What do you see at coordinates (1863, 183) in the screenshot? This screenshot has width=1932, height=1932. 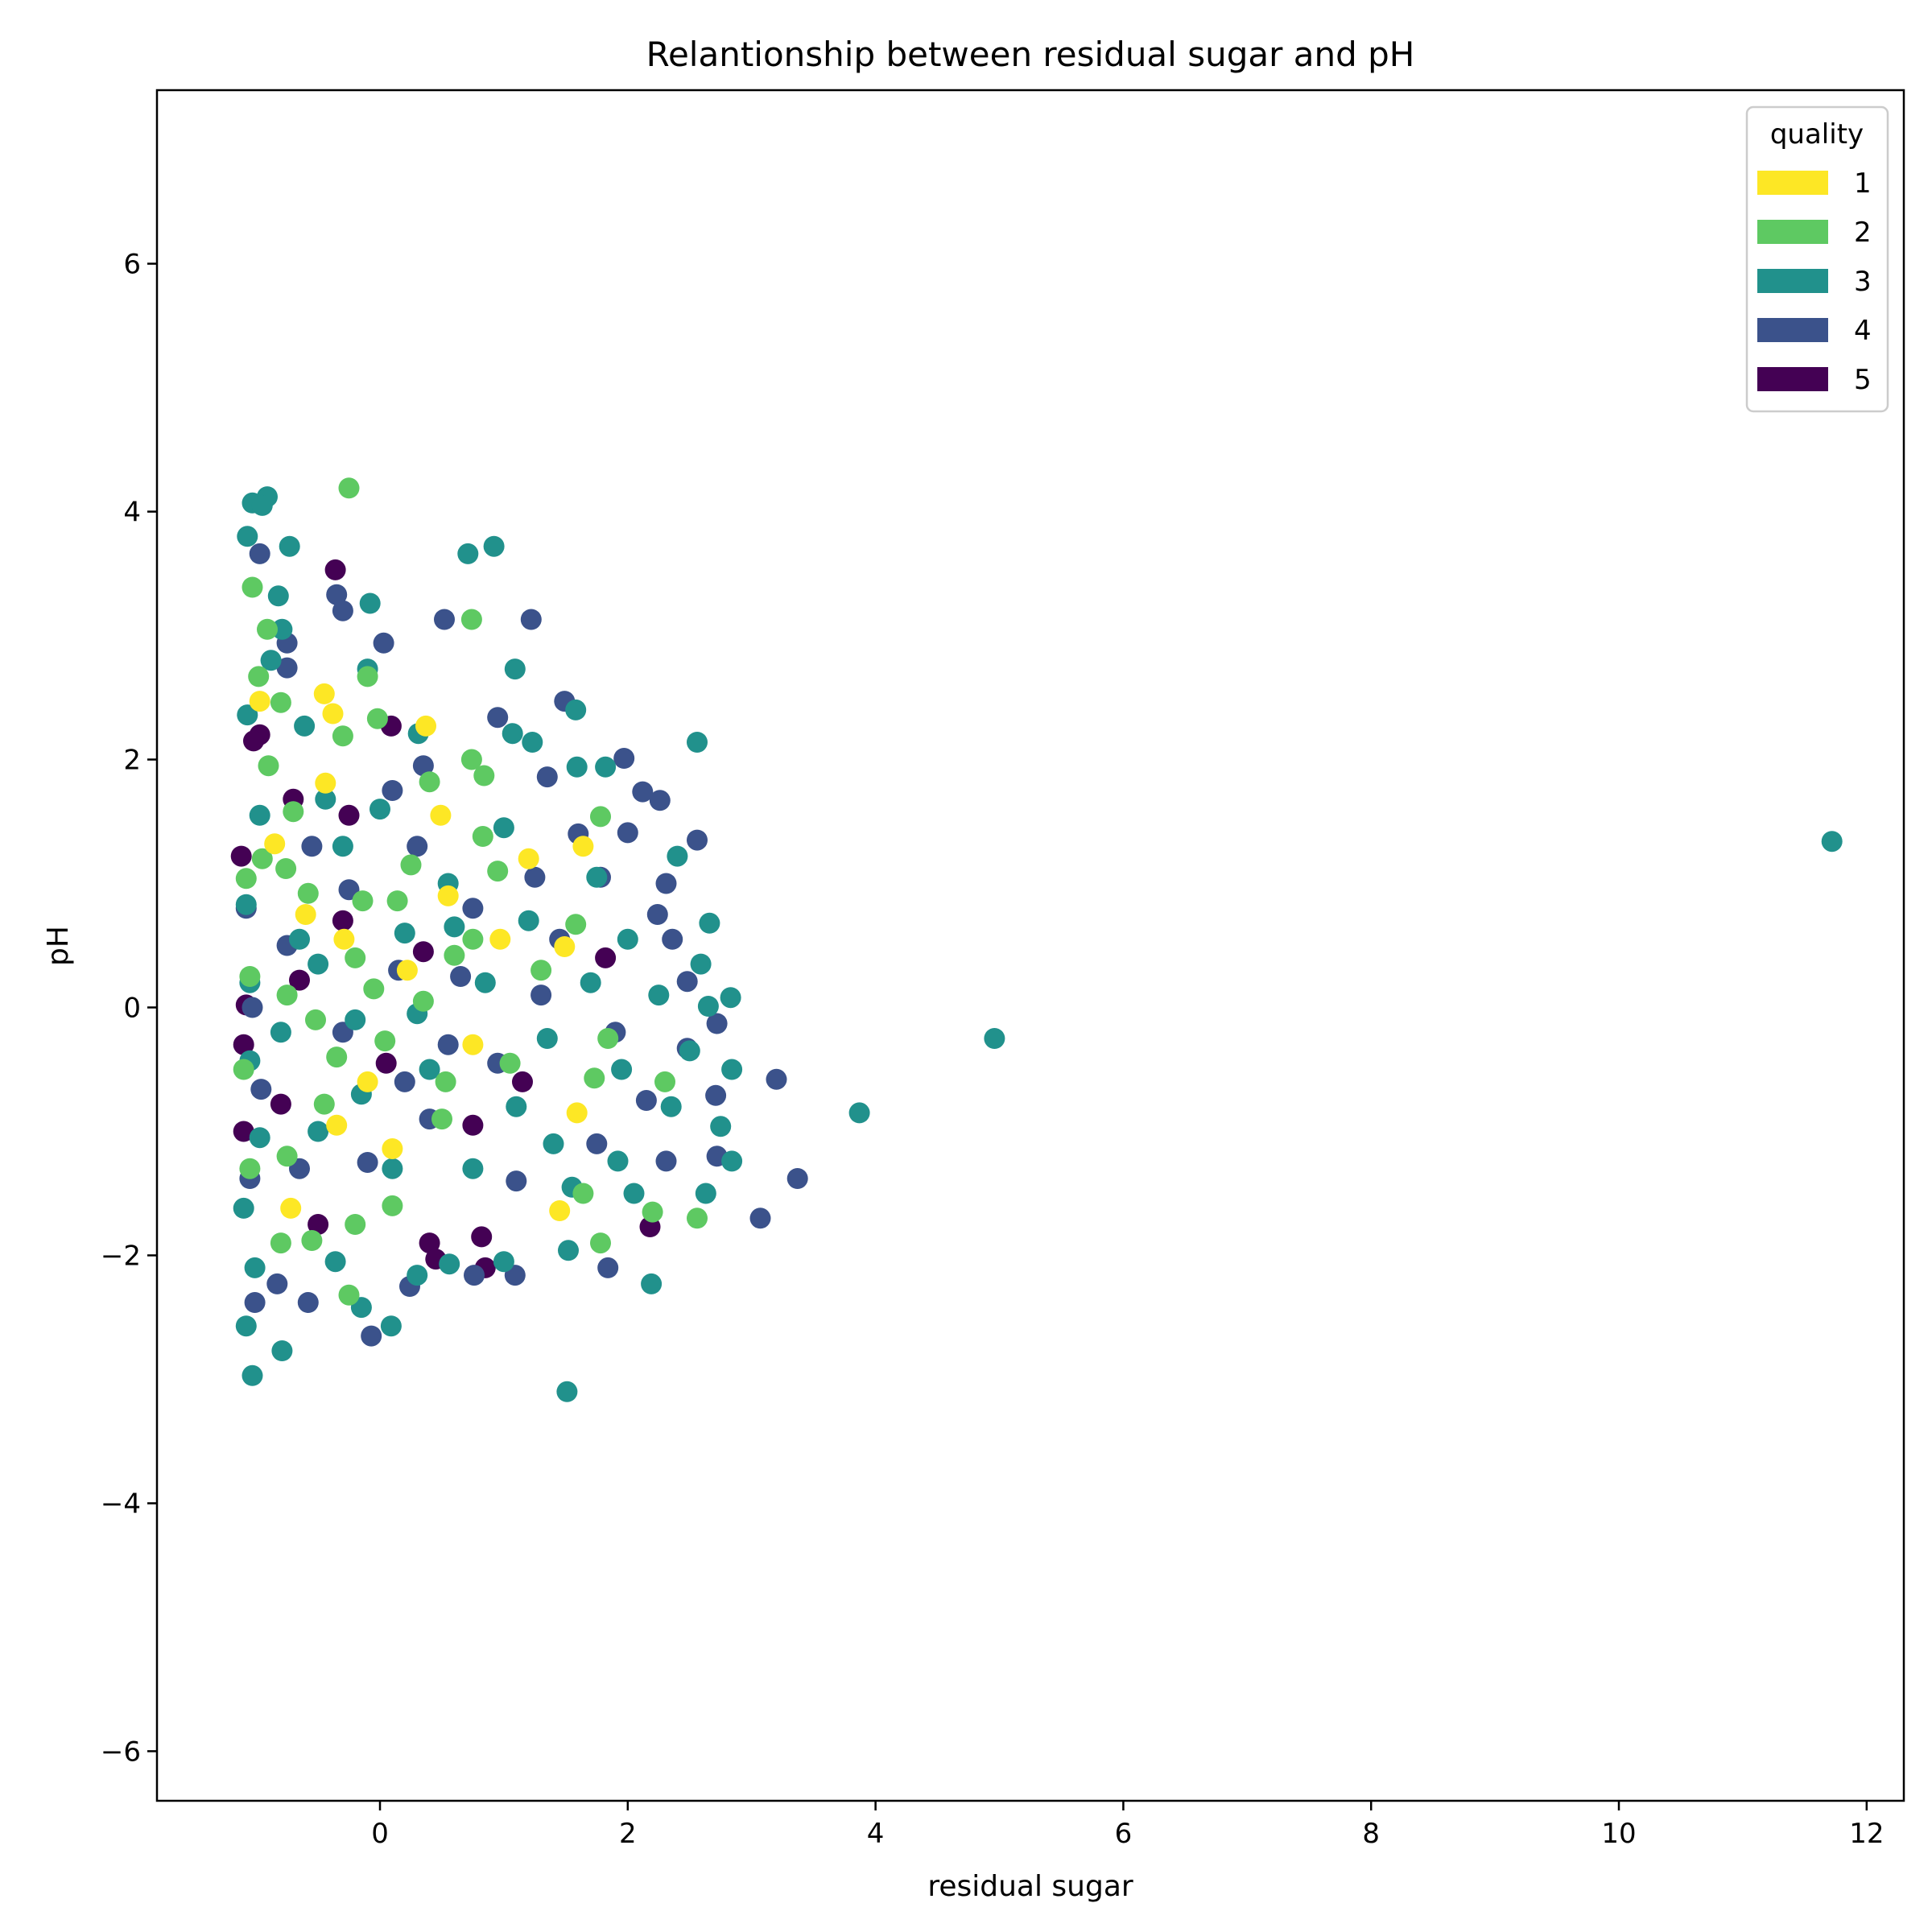 I see `legend-label-1: 1` at bounding box center [1863, 183].